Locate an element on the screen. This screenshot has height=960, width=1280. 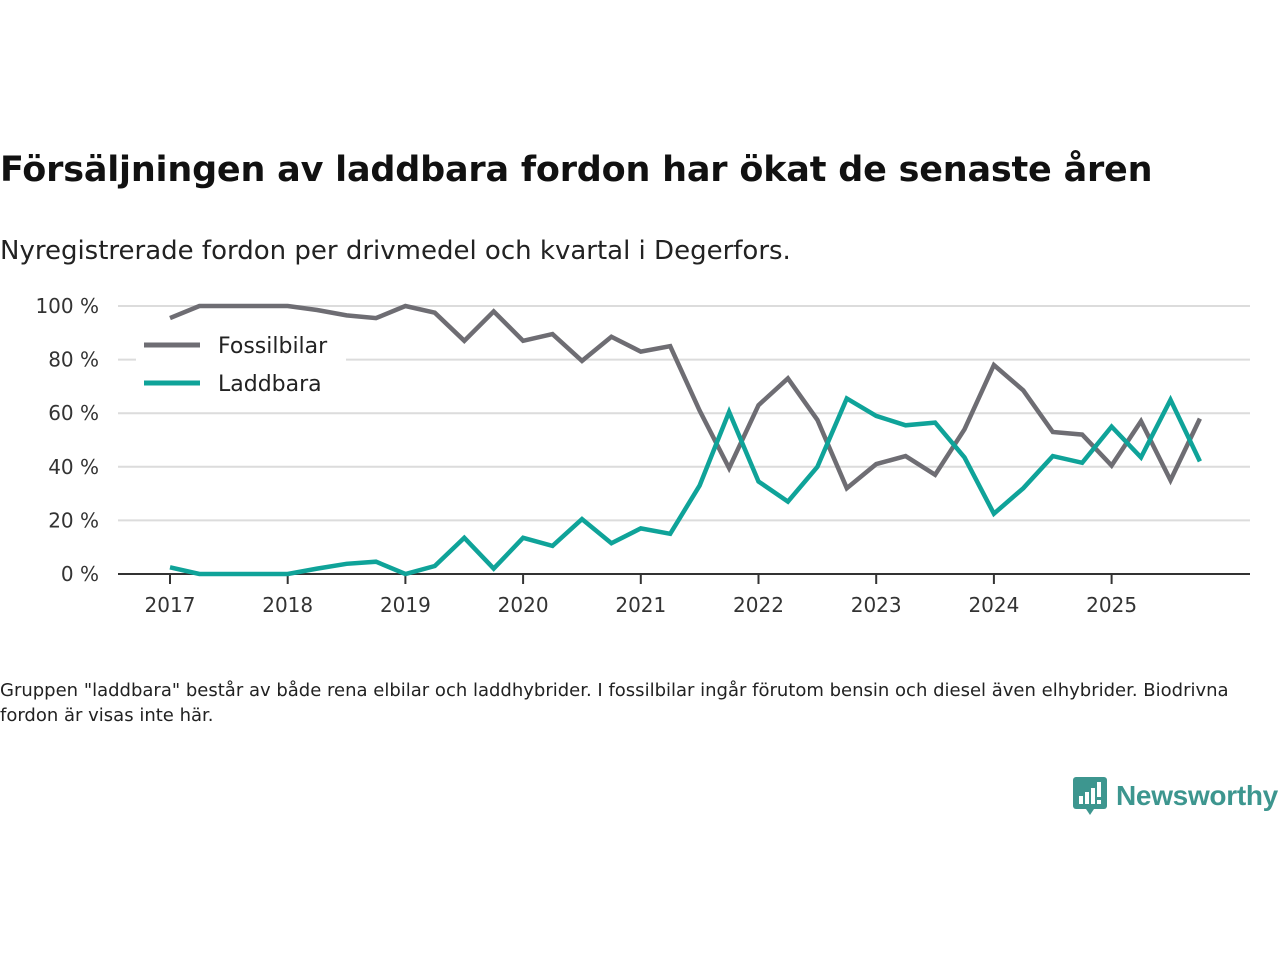
x-tick-label: 2025 is located at coordinates (1111, 605).